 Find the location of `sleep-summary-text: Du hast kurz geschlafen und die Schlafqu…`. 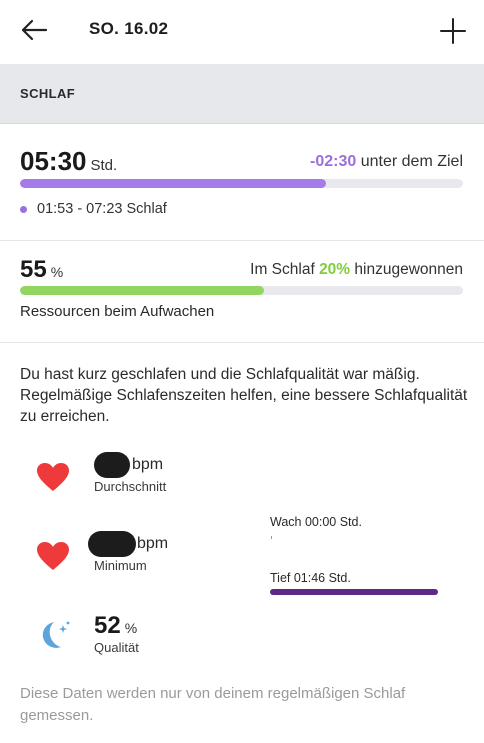

sleep-summary-text: Du hast kurz geschlafen und die Schlafqu… is located at coordinates (244, 395).